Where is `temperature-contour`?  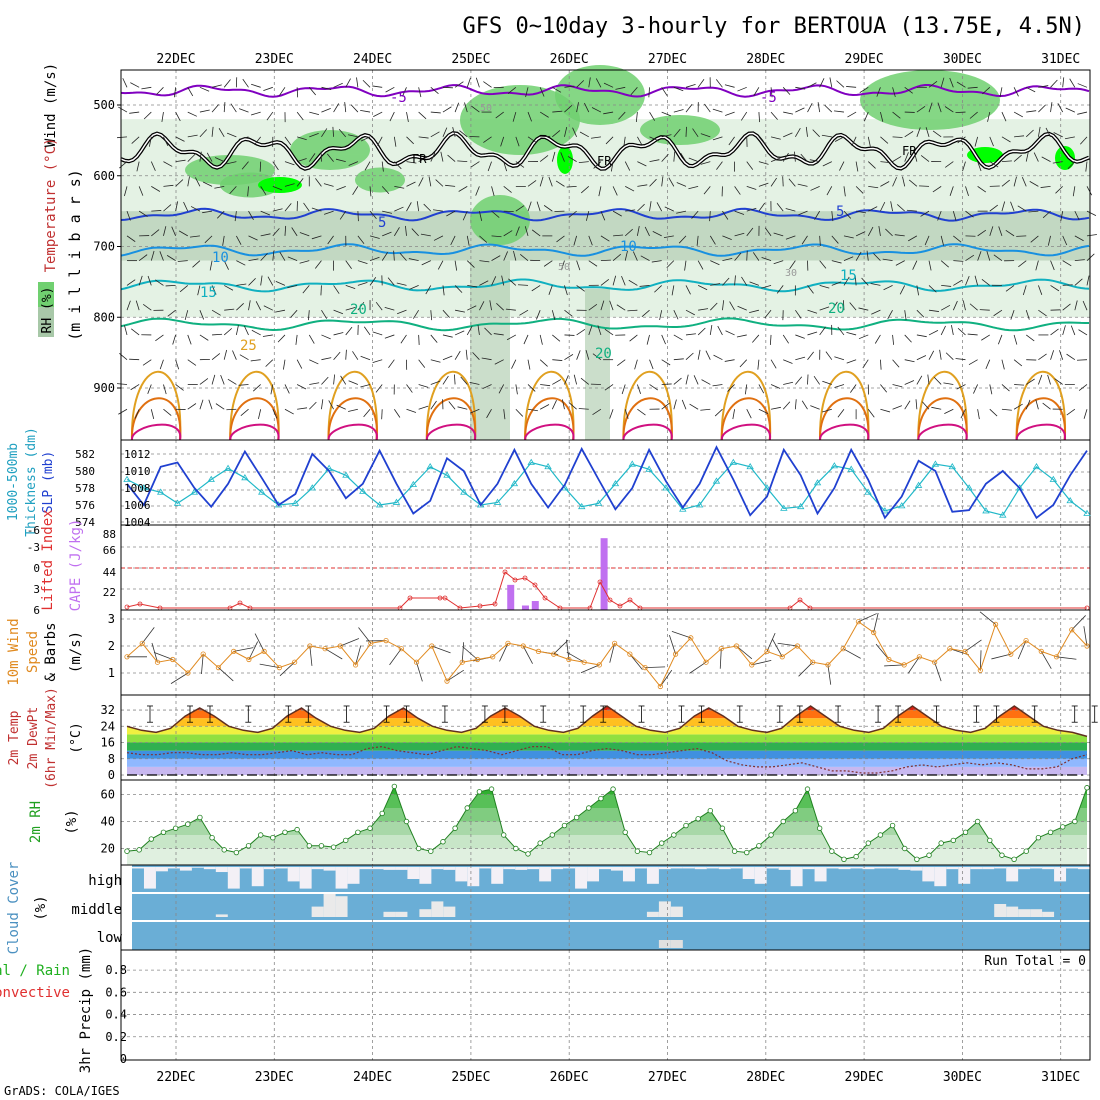
temperature-contour is located at coordinates (605, 214).